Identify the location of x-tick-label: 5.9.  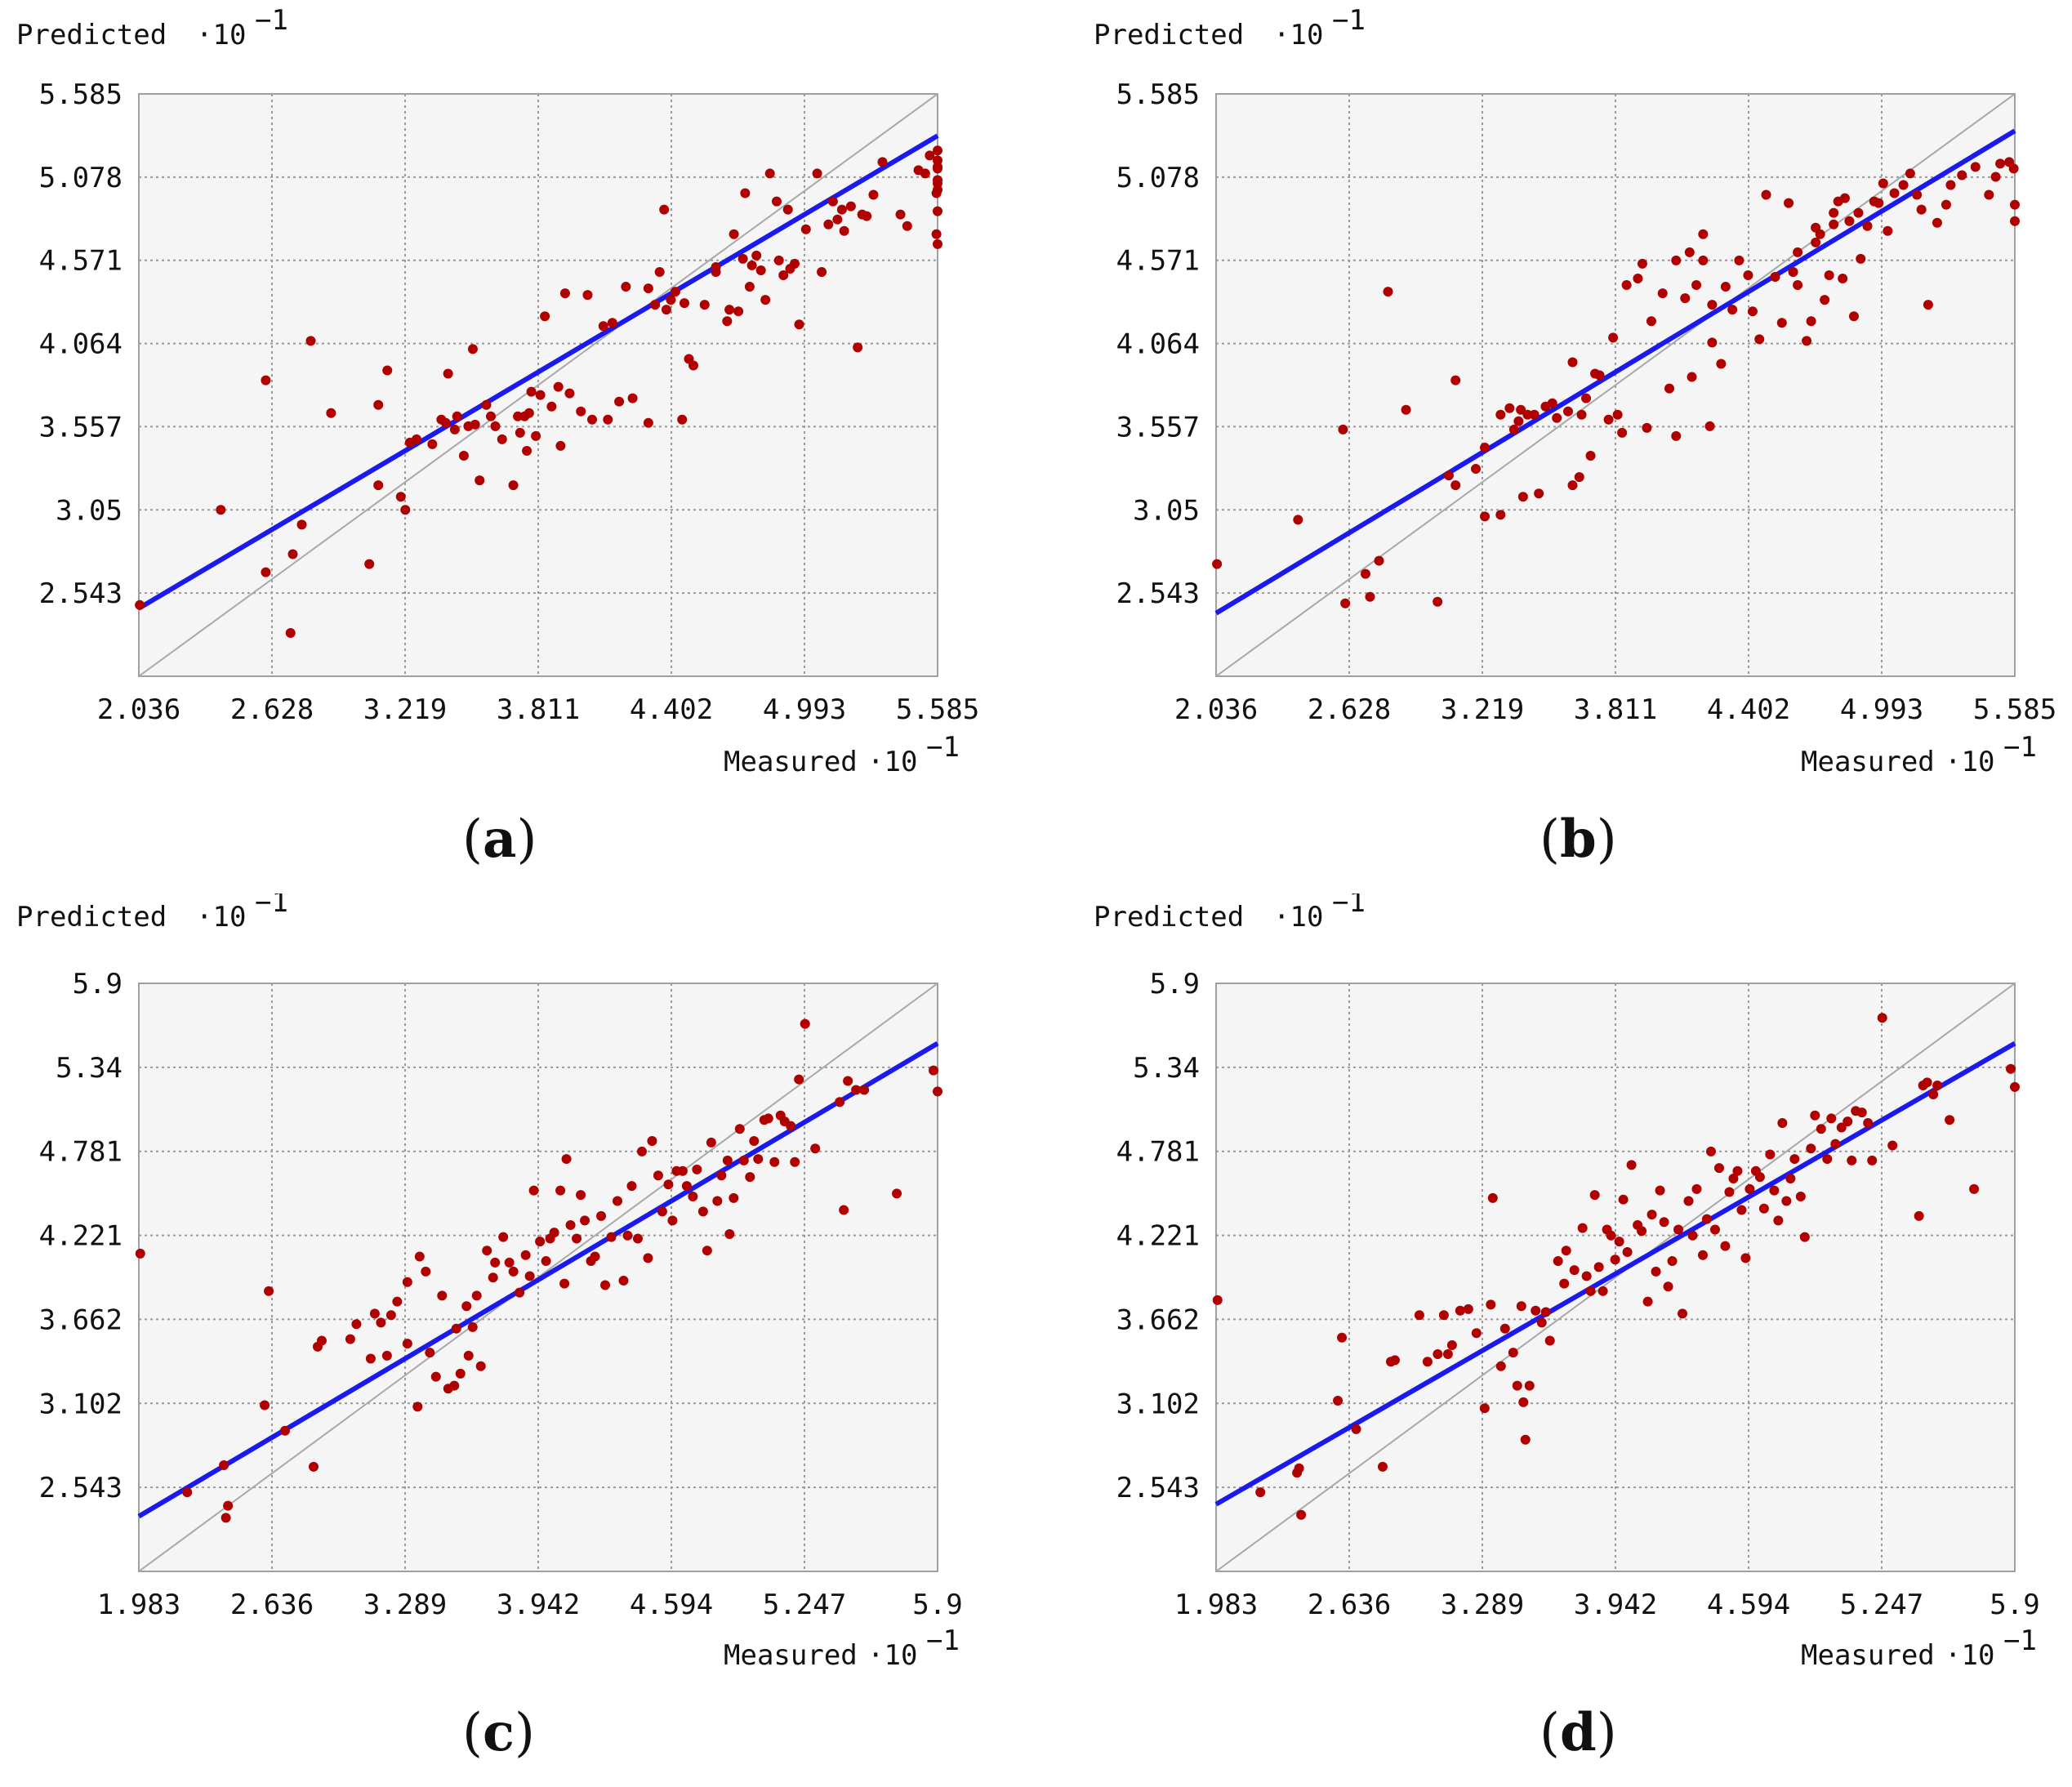
(2014, 1605).